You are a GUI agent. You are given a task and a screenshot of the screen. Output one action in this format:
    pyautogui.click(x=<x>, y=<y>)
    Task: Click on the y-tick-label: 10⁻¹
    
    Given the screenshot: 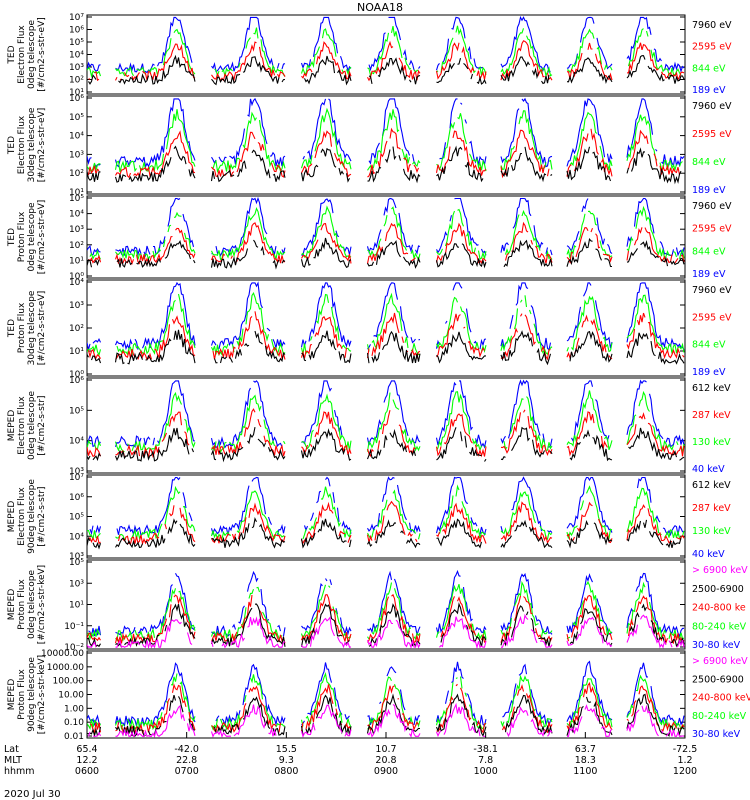 What is the action you would take?
    pyautogui.click(x=74, y=627)
    